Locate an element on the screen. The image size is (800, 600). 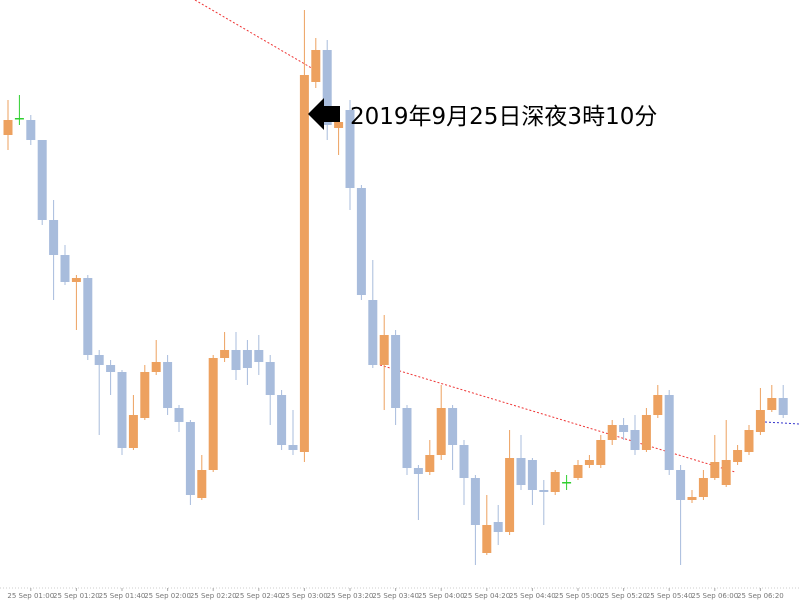
x-tick-label: 25 Sep 05:20 is located at coordinates (623, 596).